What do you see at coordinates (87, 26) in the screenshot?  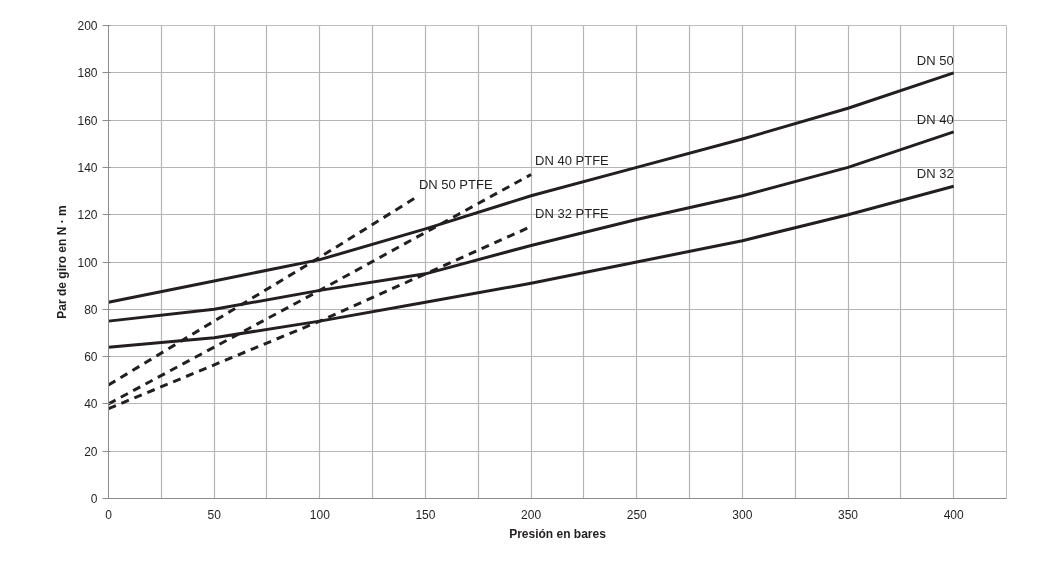 I see `y-tick-label: 200` at bounding box center [87, 26].